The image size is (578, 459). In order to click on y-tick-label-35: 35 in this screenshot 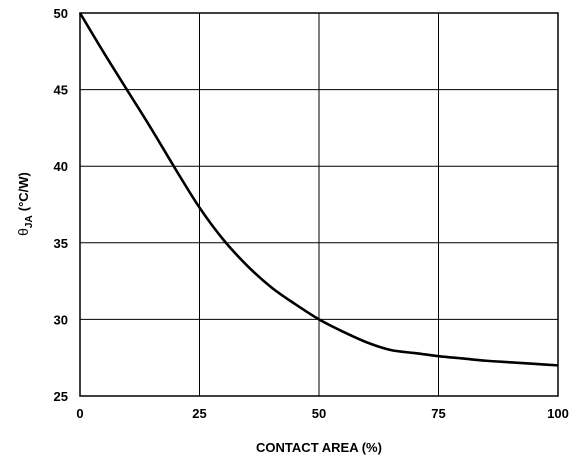, I will do `click(61, 243)`.